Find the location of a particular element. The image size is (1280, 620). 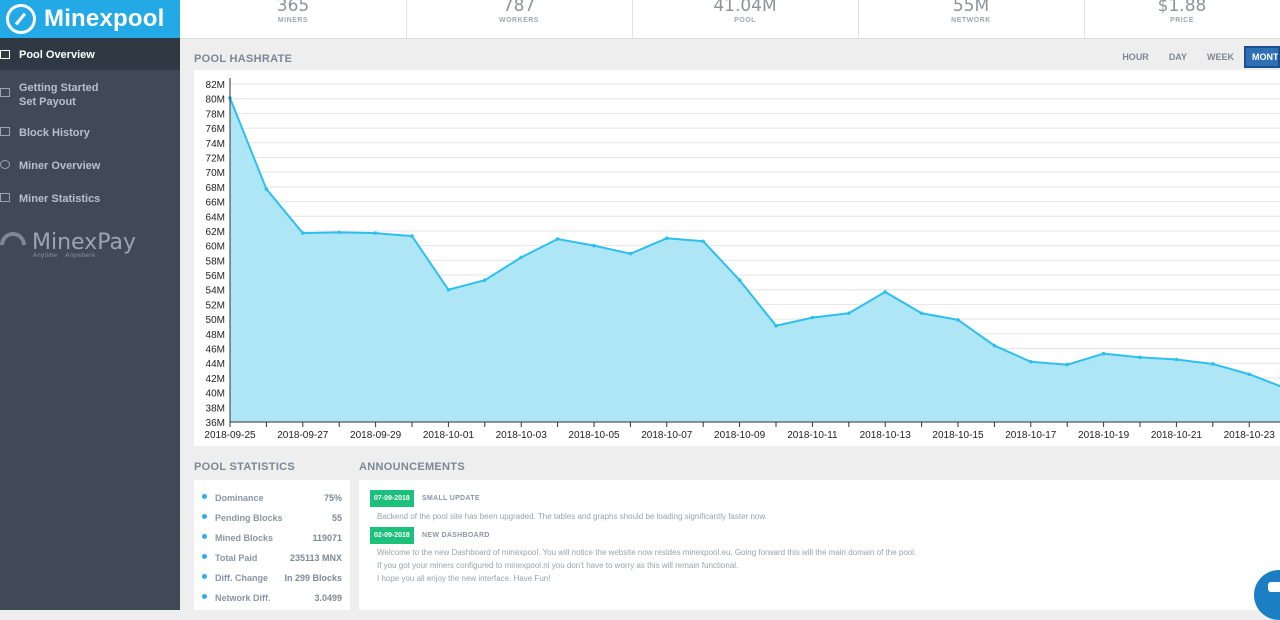

sidebar-item-pool-overview: Pool Overview is located at coordinates (90, 54).